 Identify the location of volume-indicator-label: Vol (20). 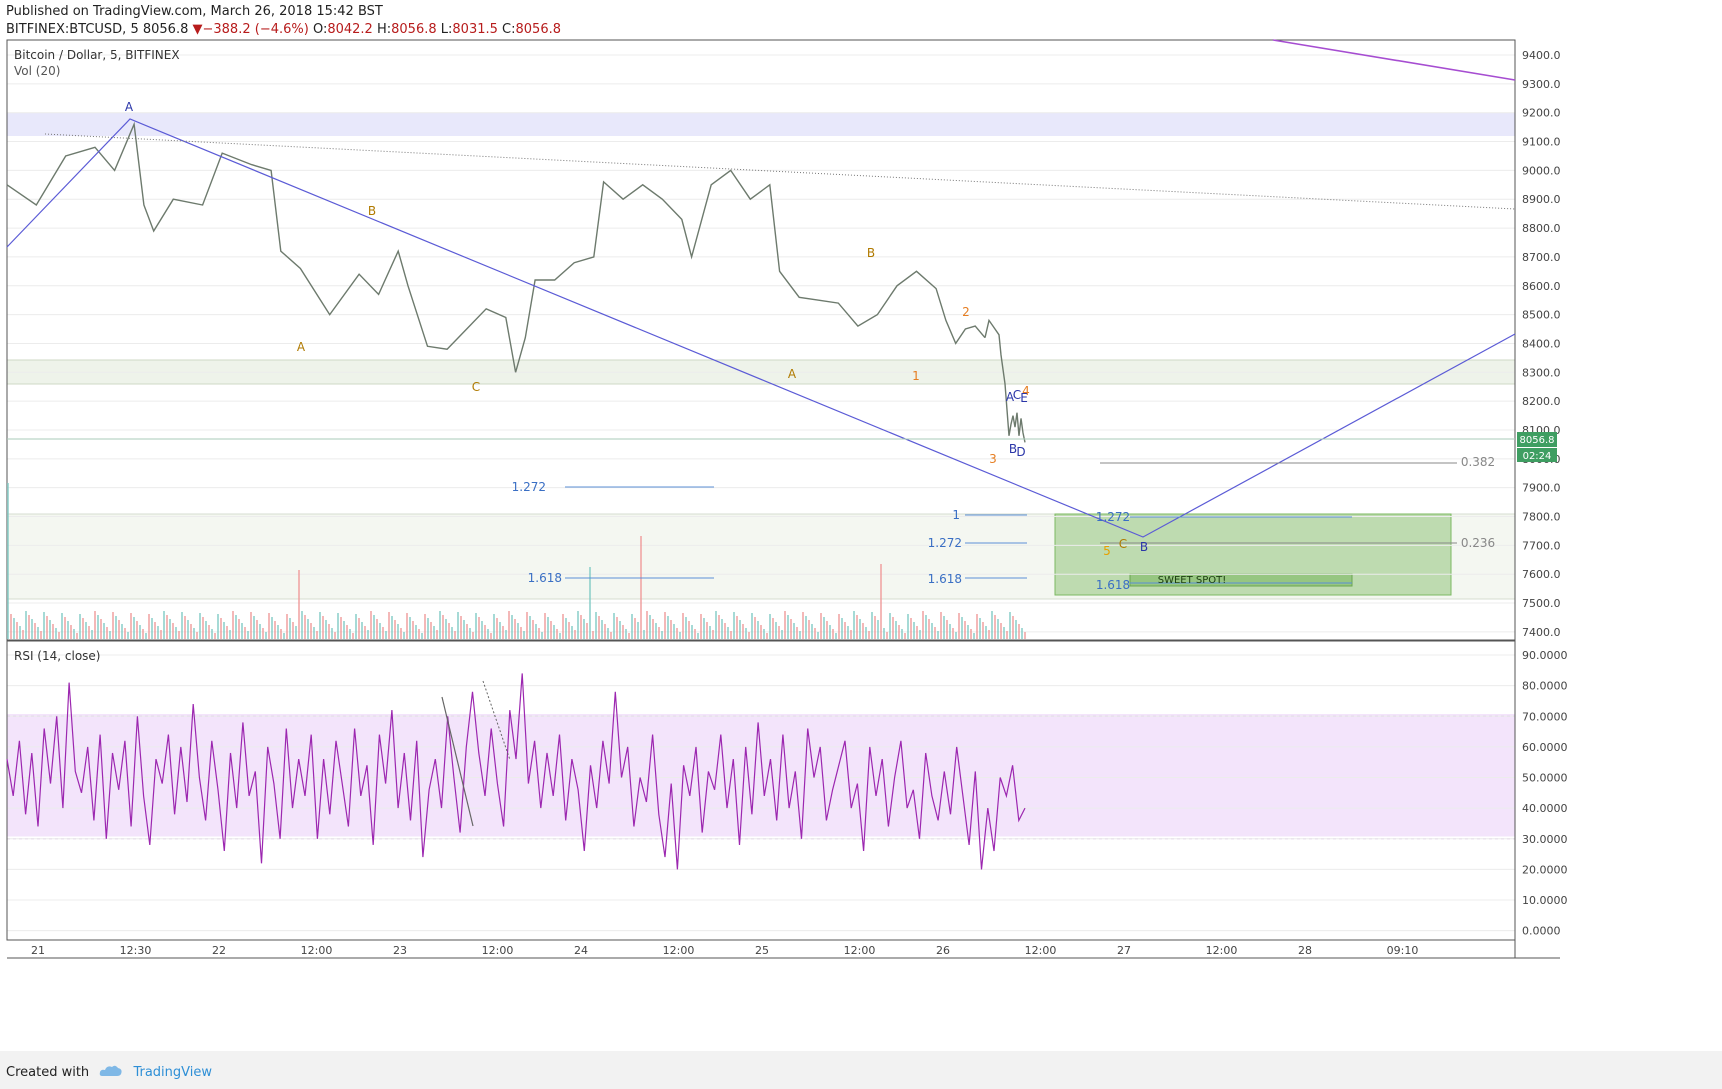
(37, 71).